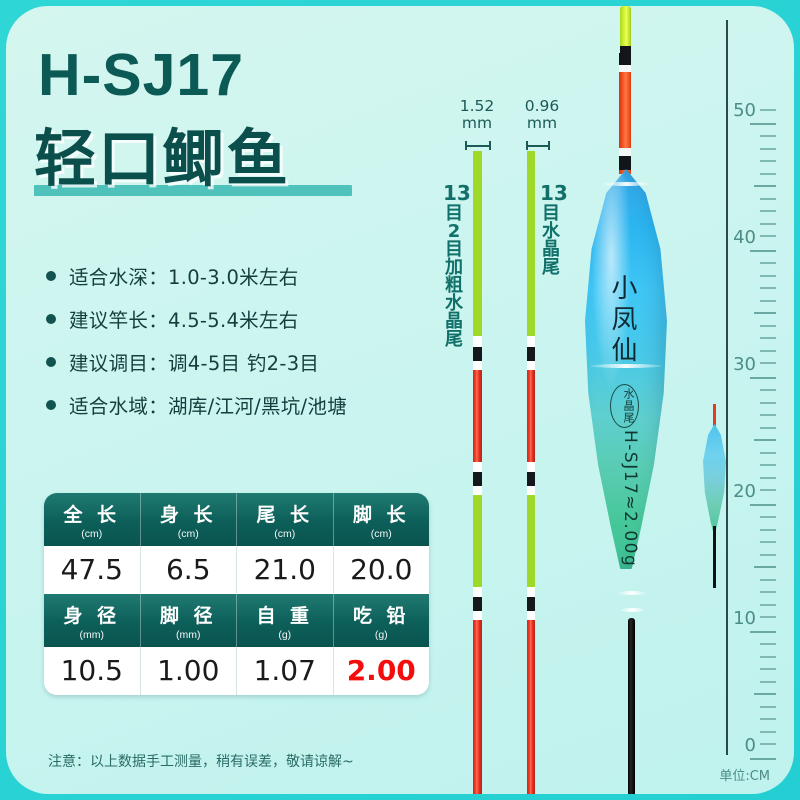  Describe the element at coordinates (622, 320) in the screenshot. I see `float-brand-name: 小凤仙` at that location.